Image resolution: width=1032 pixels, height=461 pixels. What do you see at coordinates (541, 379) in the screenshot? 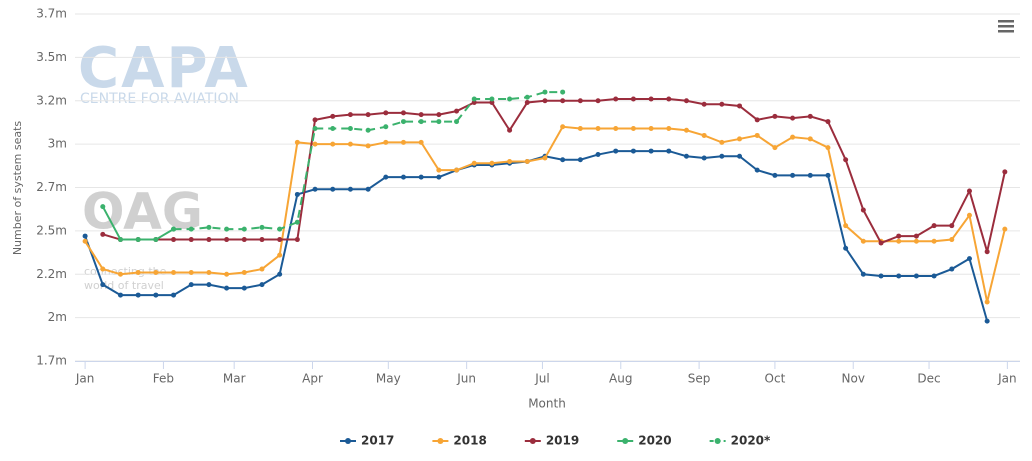
I see `x-tick-label: Jul` at bounding box center [541, 379].